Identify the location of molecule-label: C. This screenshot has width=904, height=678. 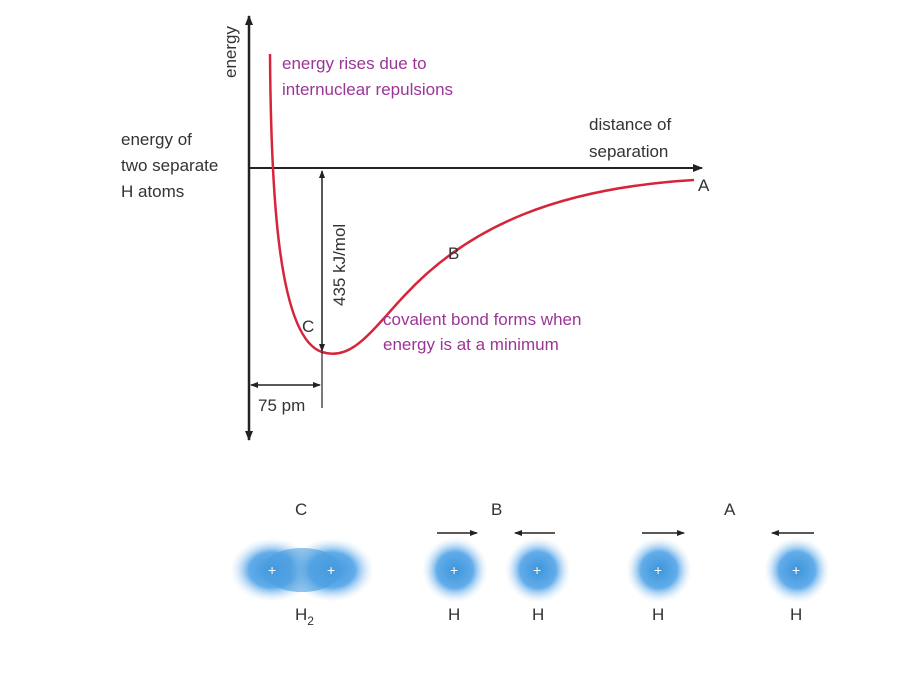
(301, 509).